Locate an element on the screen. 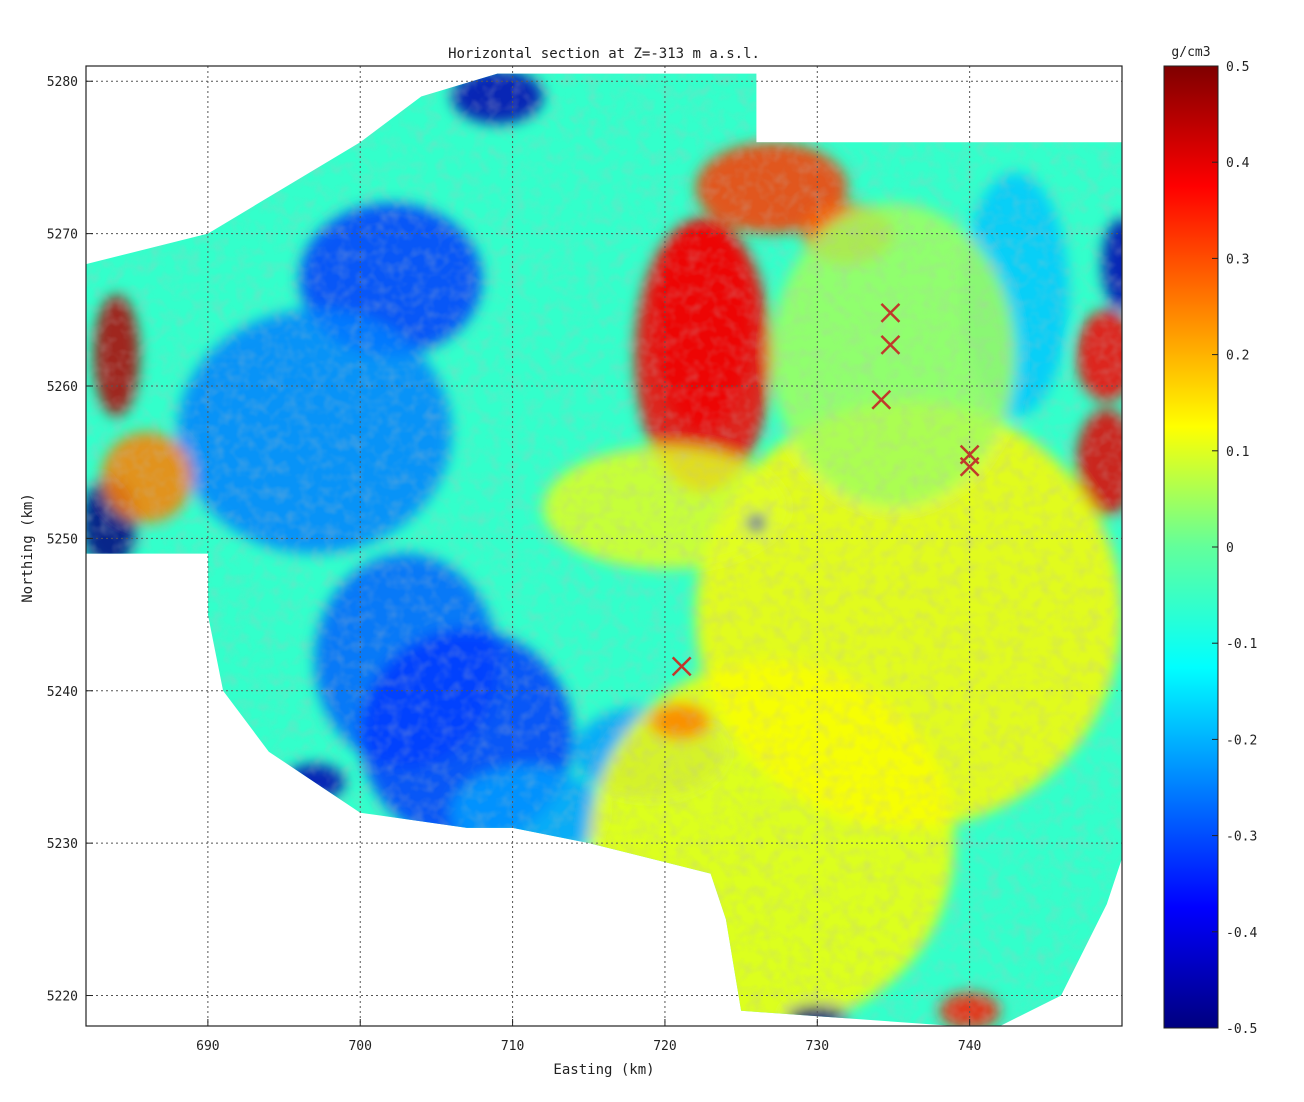 This screenshot has width=1304, height=1102. y-tick-label: 5240 is located at coordinates (62, 692).